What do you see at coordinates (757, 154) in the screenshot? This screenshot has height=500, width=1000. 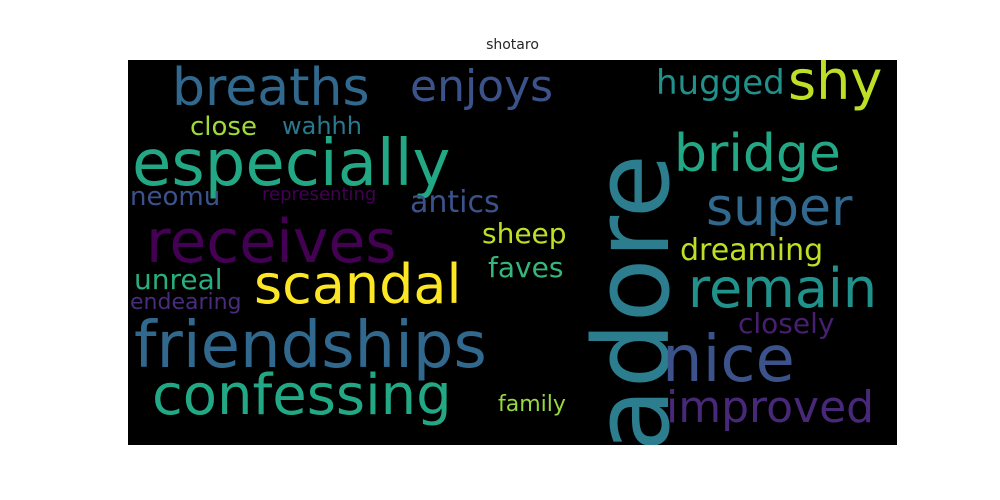 I see `word-bridge: bridge` at bounding box center [757, 154].